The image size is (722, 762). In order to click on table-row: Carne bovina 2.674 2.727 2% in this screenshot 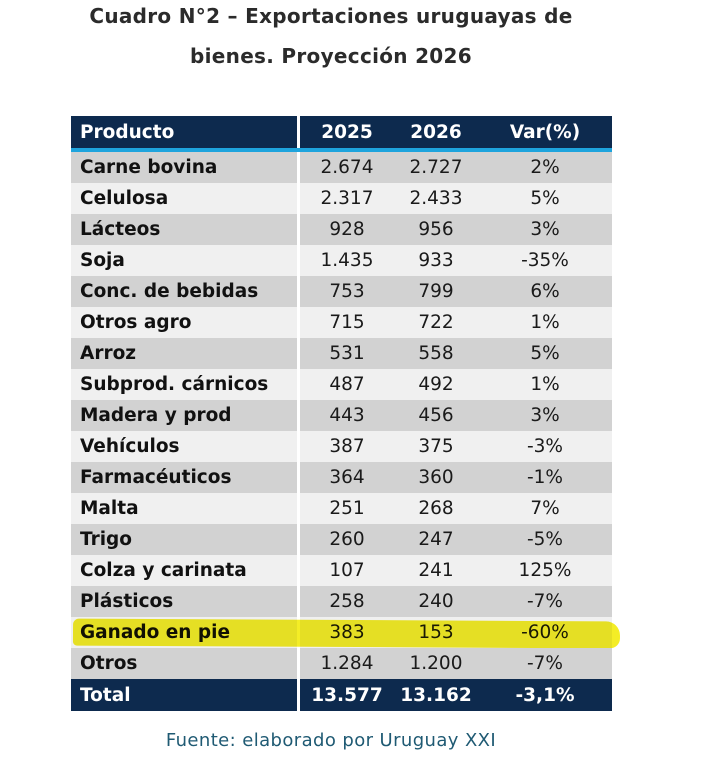, I will do `click(341, 167)`.